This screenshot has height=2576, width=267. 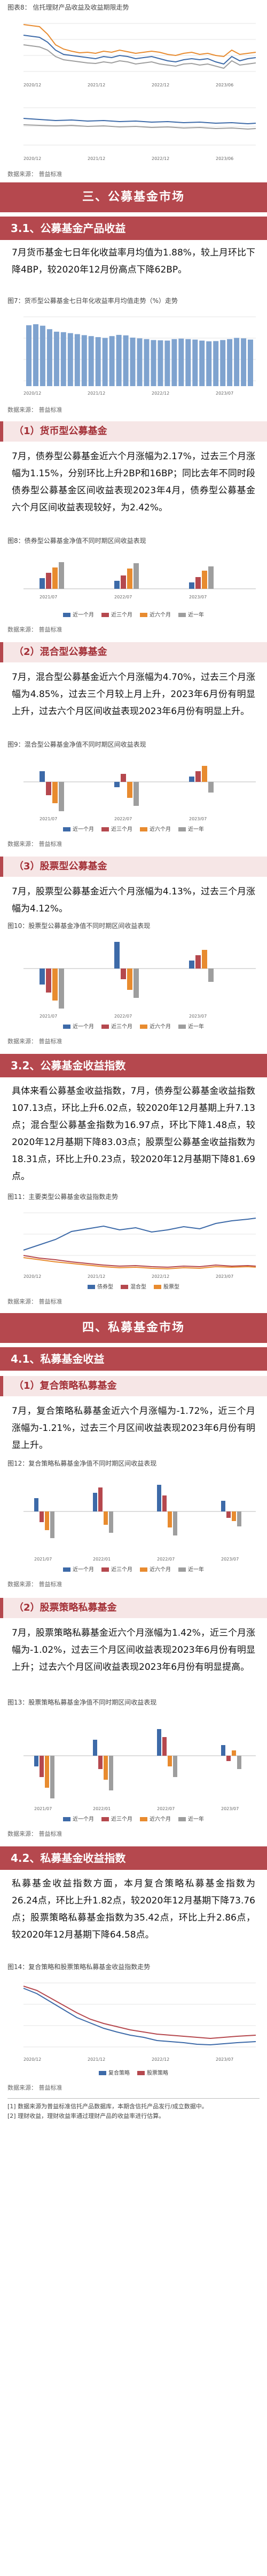 What do you see at coordinates (133, 1359) in the screenshot?
I see `section-4-1: 4.1、私募基金收益` at bounding box center [133, 1359].